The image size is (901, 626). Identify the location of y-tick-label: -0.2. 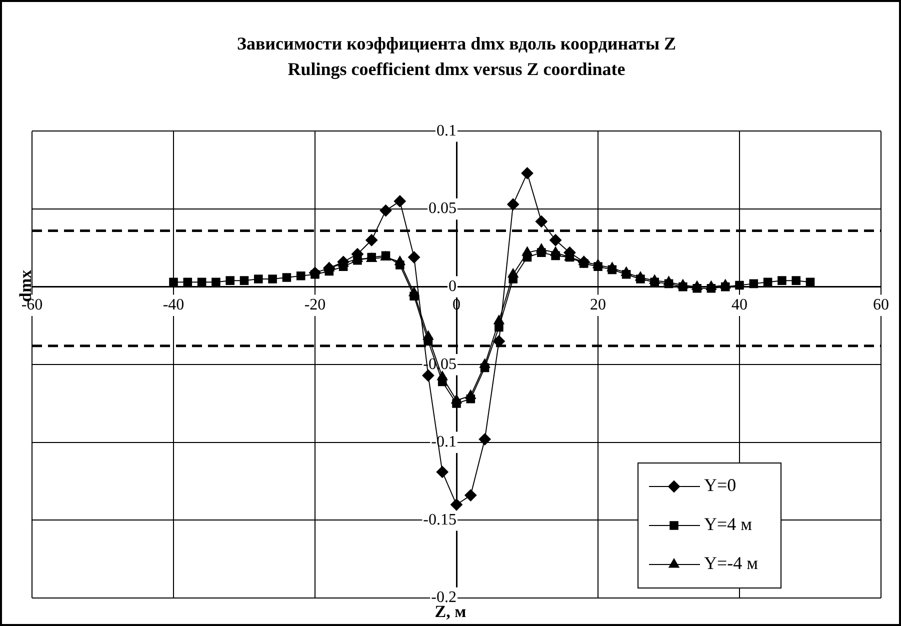
(443, 597).